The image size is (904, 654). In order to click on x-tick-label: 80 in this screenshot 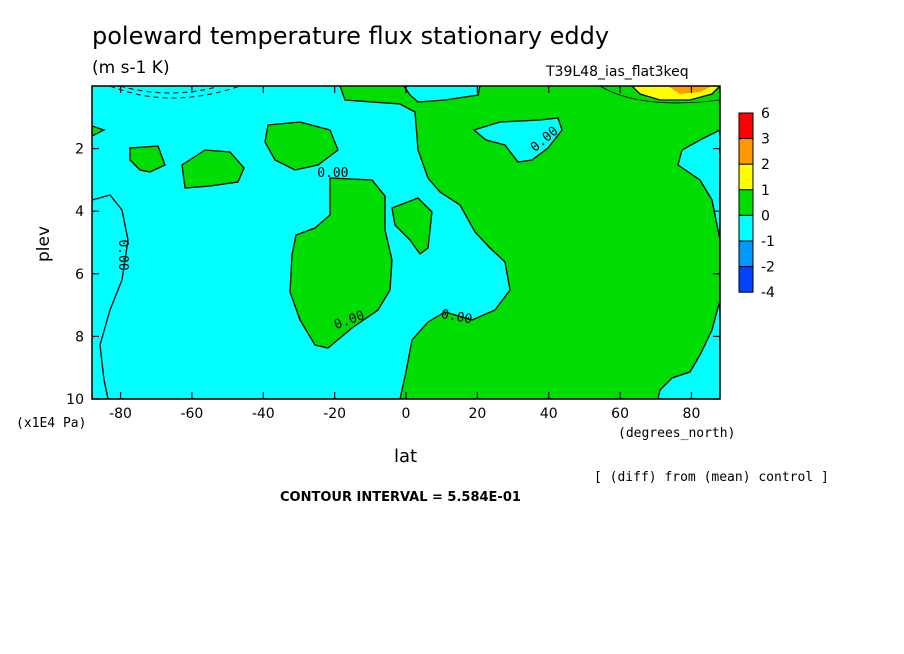, I will do `click(692, 414)`.